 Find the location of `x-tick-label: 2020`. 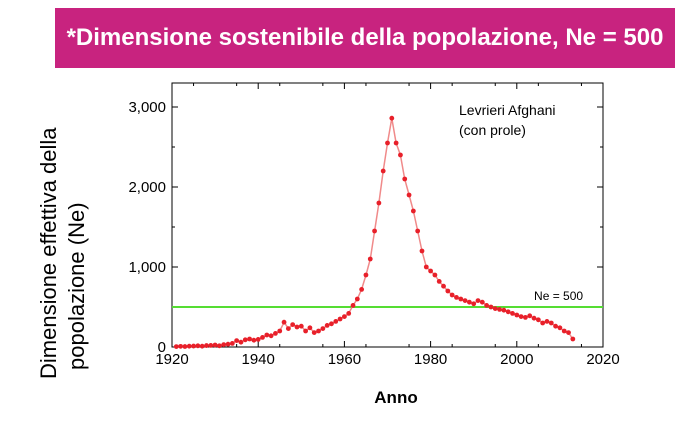

x-tick-label: 2020 is located at coordinates (602, 359).